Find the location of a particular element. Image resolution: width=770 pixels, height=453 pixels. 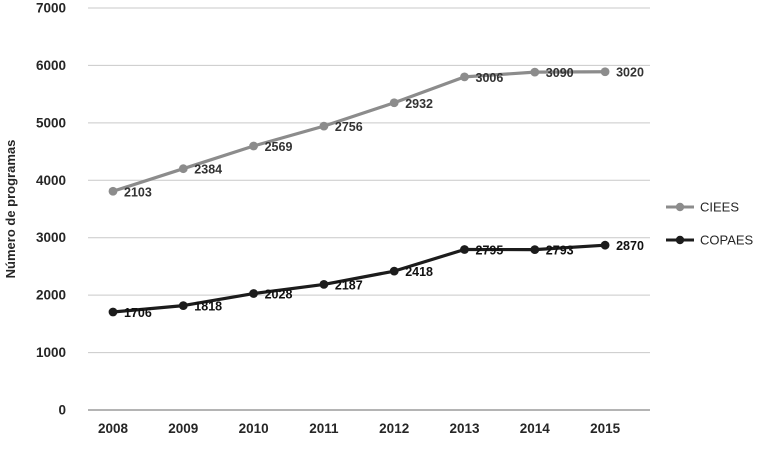

data-label: 2932 is located at coordinates (419, 104).